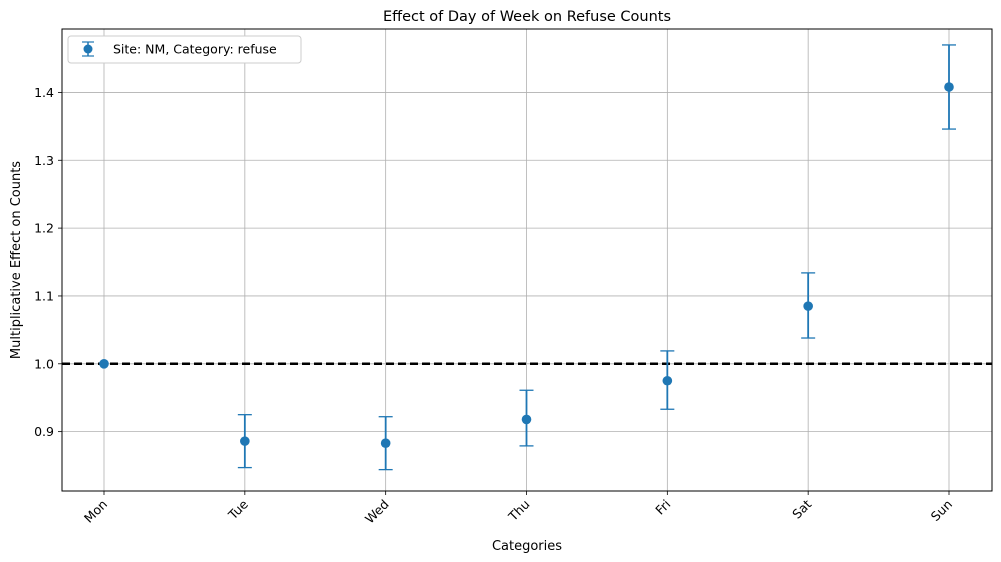  I want to click on legend-frame, so click(184, 49).